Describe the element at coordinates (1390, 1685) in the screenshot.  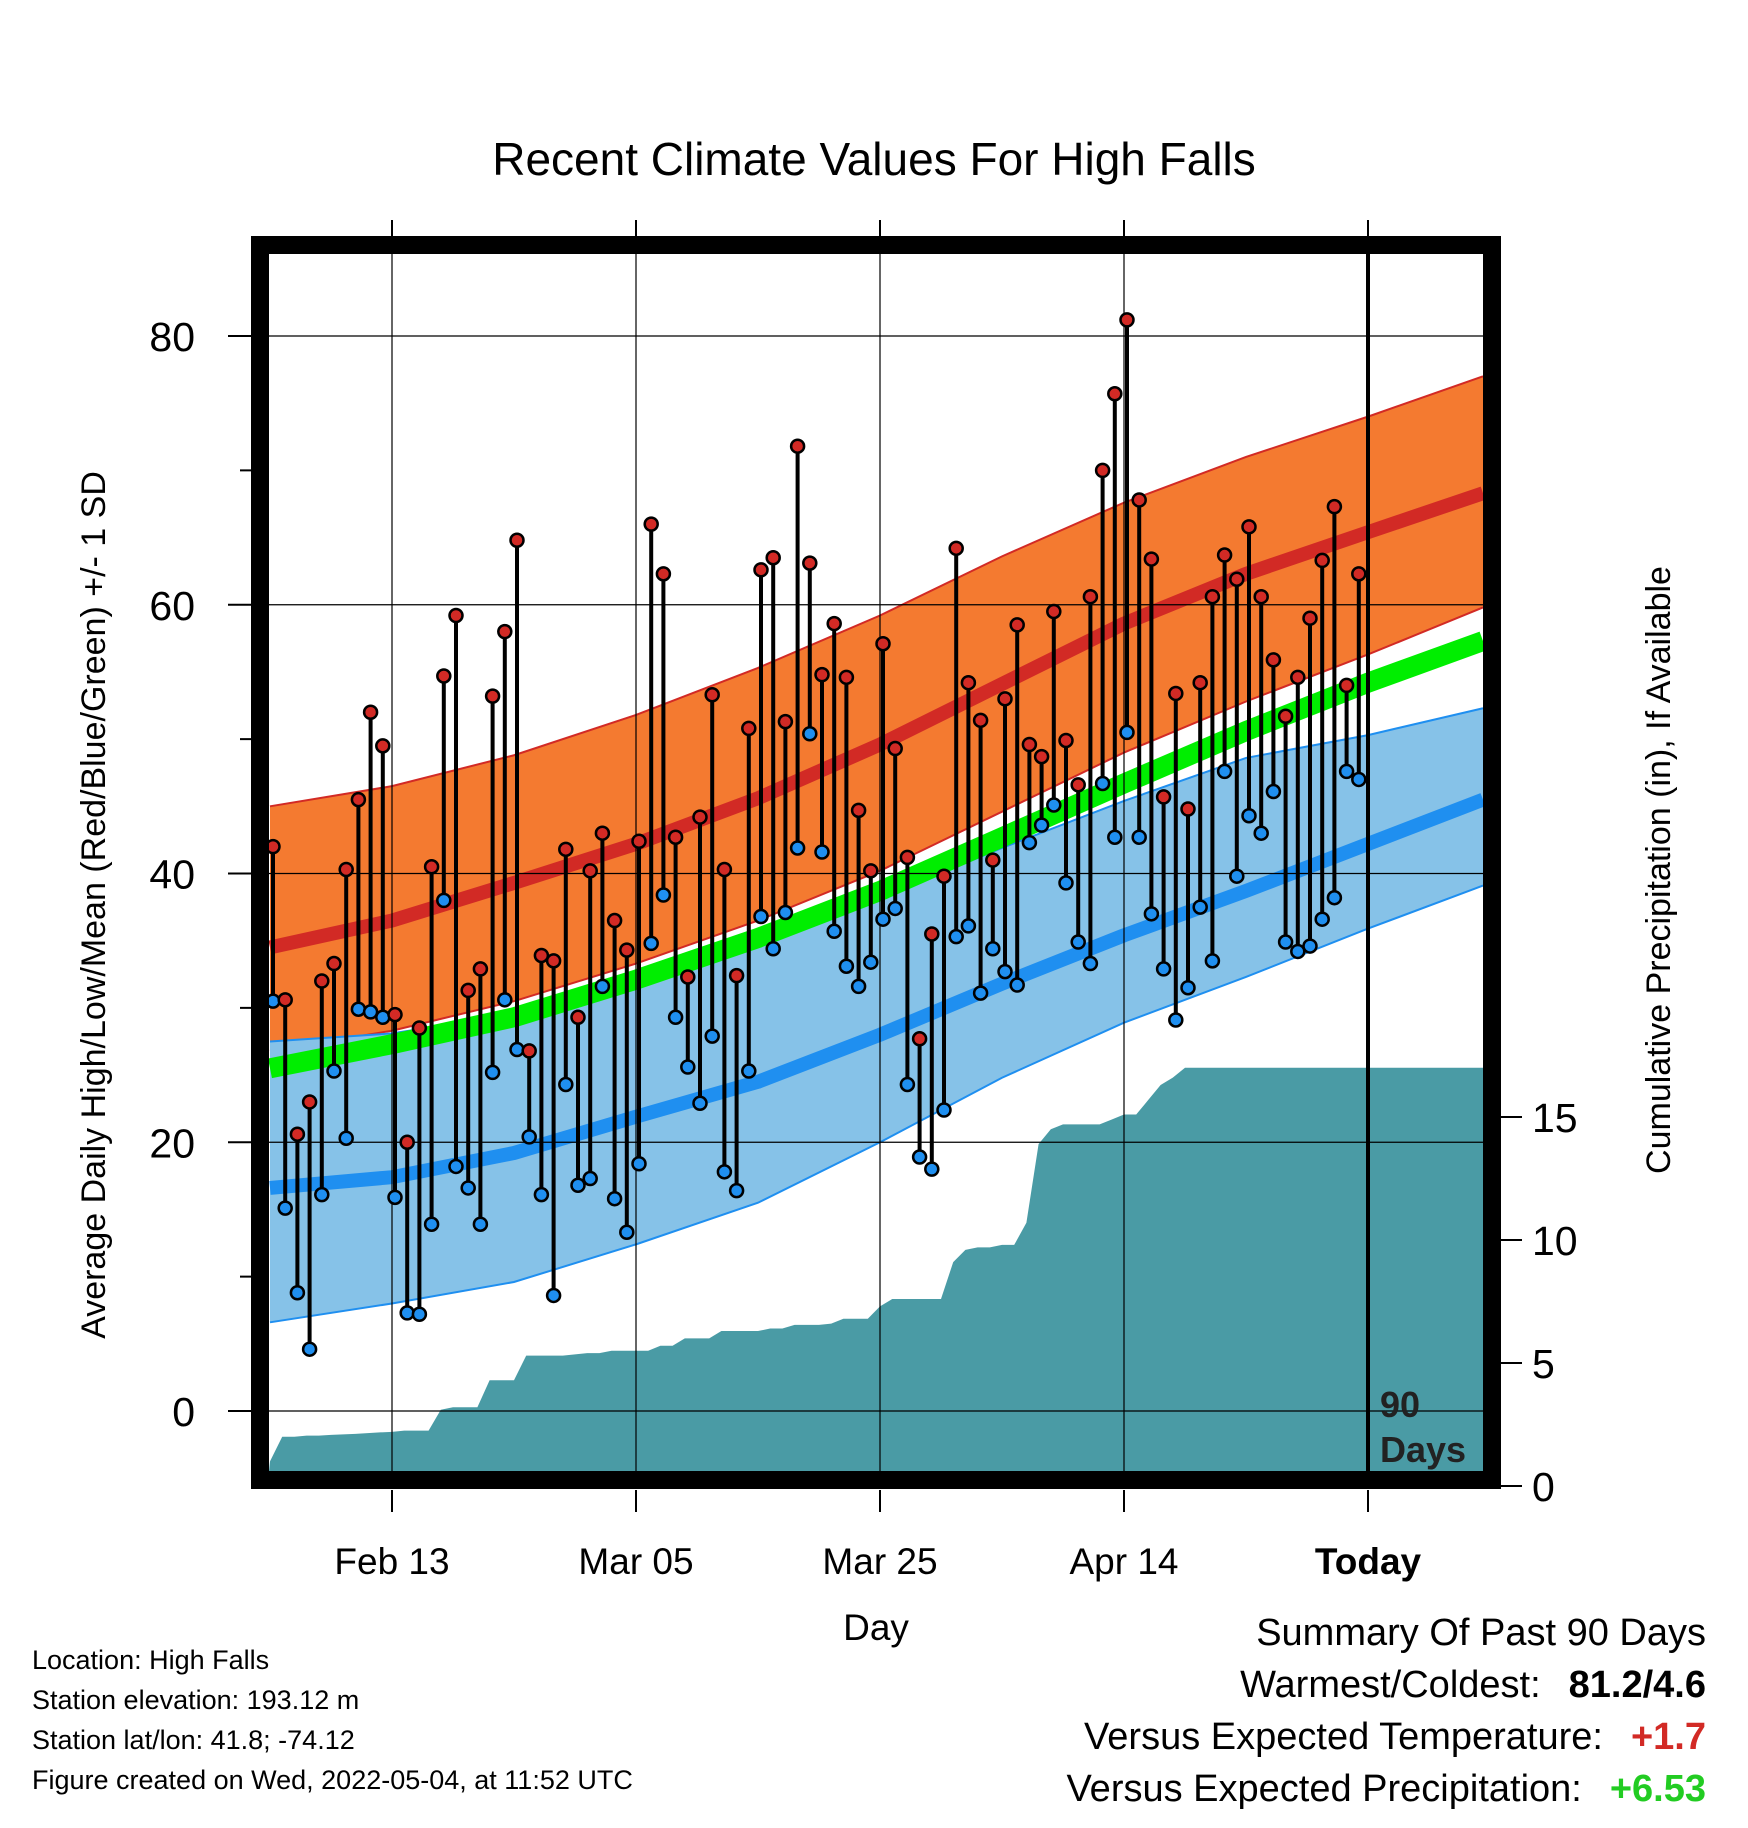
I see `warmest-label: Warmest/Coldest:` at that location.